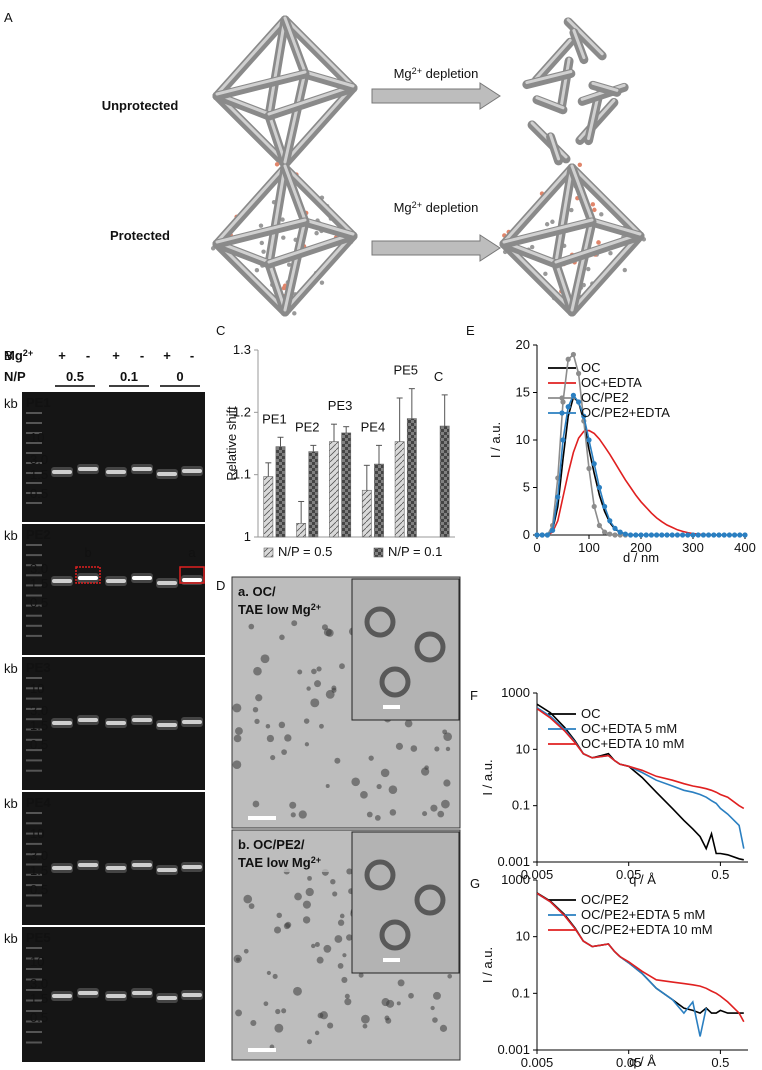 Image resolution: width=762 pixels, height=1070 pixels. Describe the element at coordinates (38, 667) in the screenshot. I see `gel-label: PE3` at that location.